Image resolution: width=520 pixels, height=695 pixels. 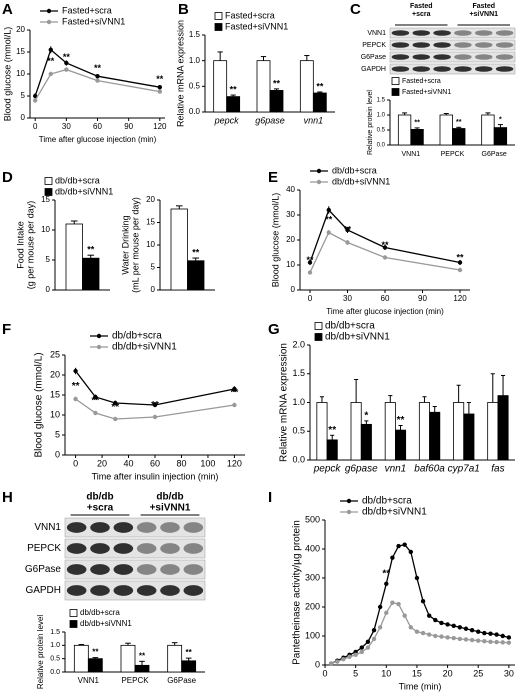 What do you see at coordinates (207, 463) in the screenshot?
I see `x-tick-label: 100` at bounding box center [207, 463].